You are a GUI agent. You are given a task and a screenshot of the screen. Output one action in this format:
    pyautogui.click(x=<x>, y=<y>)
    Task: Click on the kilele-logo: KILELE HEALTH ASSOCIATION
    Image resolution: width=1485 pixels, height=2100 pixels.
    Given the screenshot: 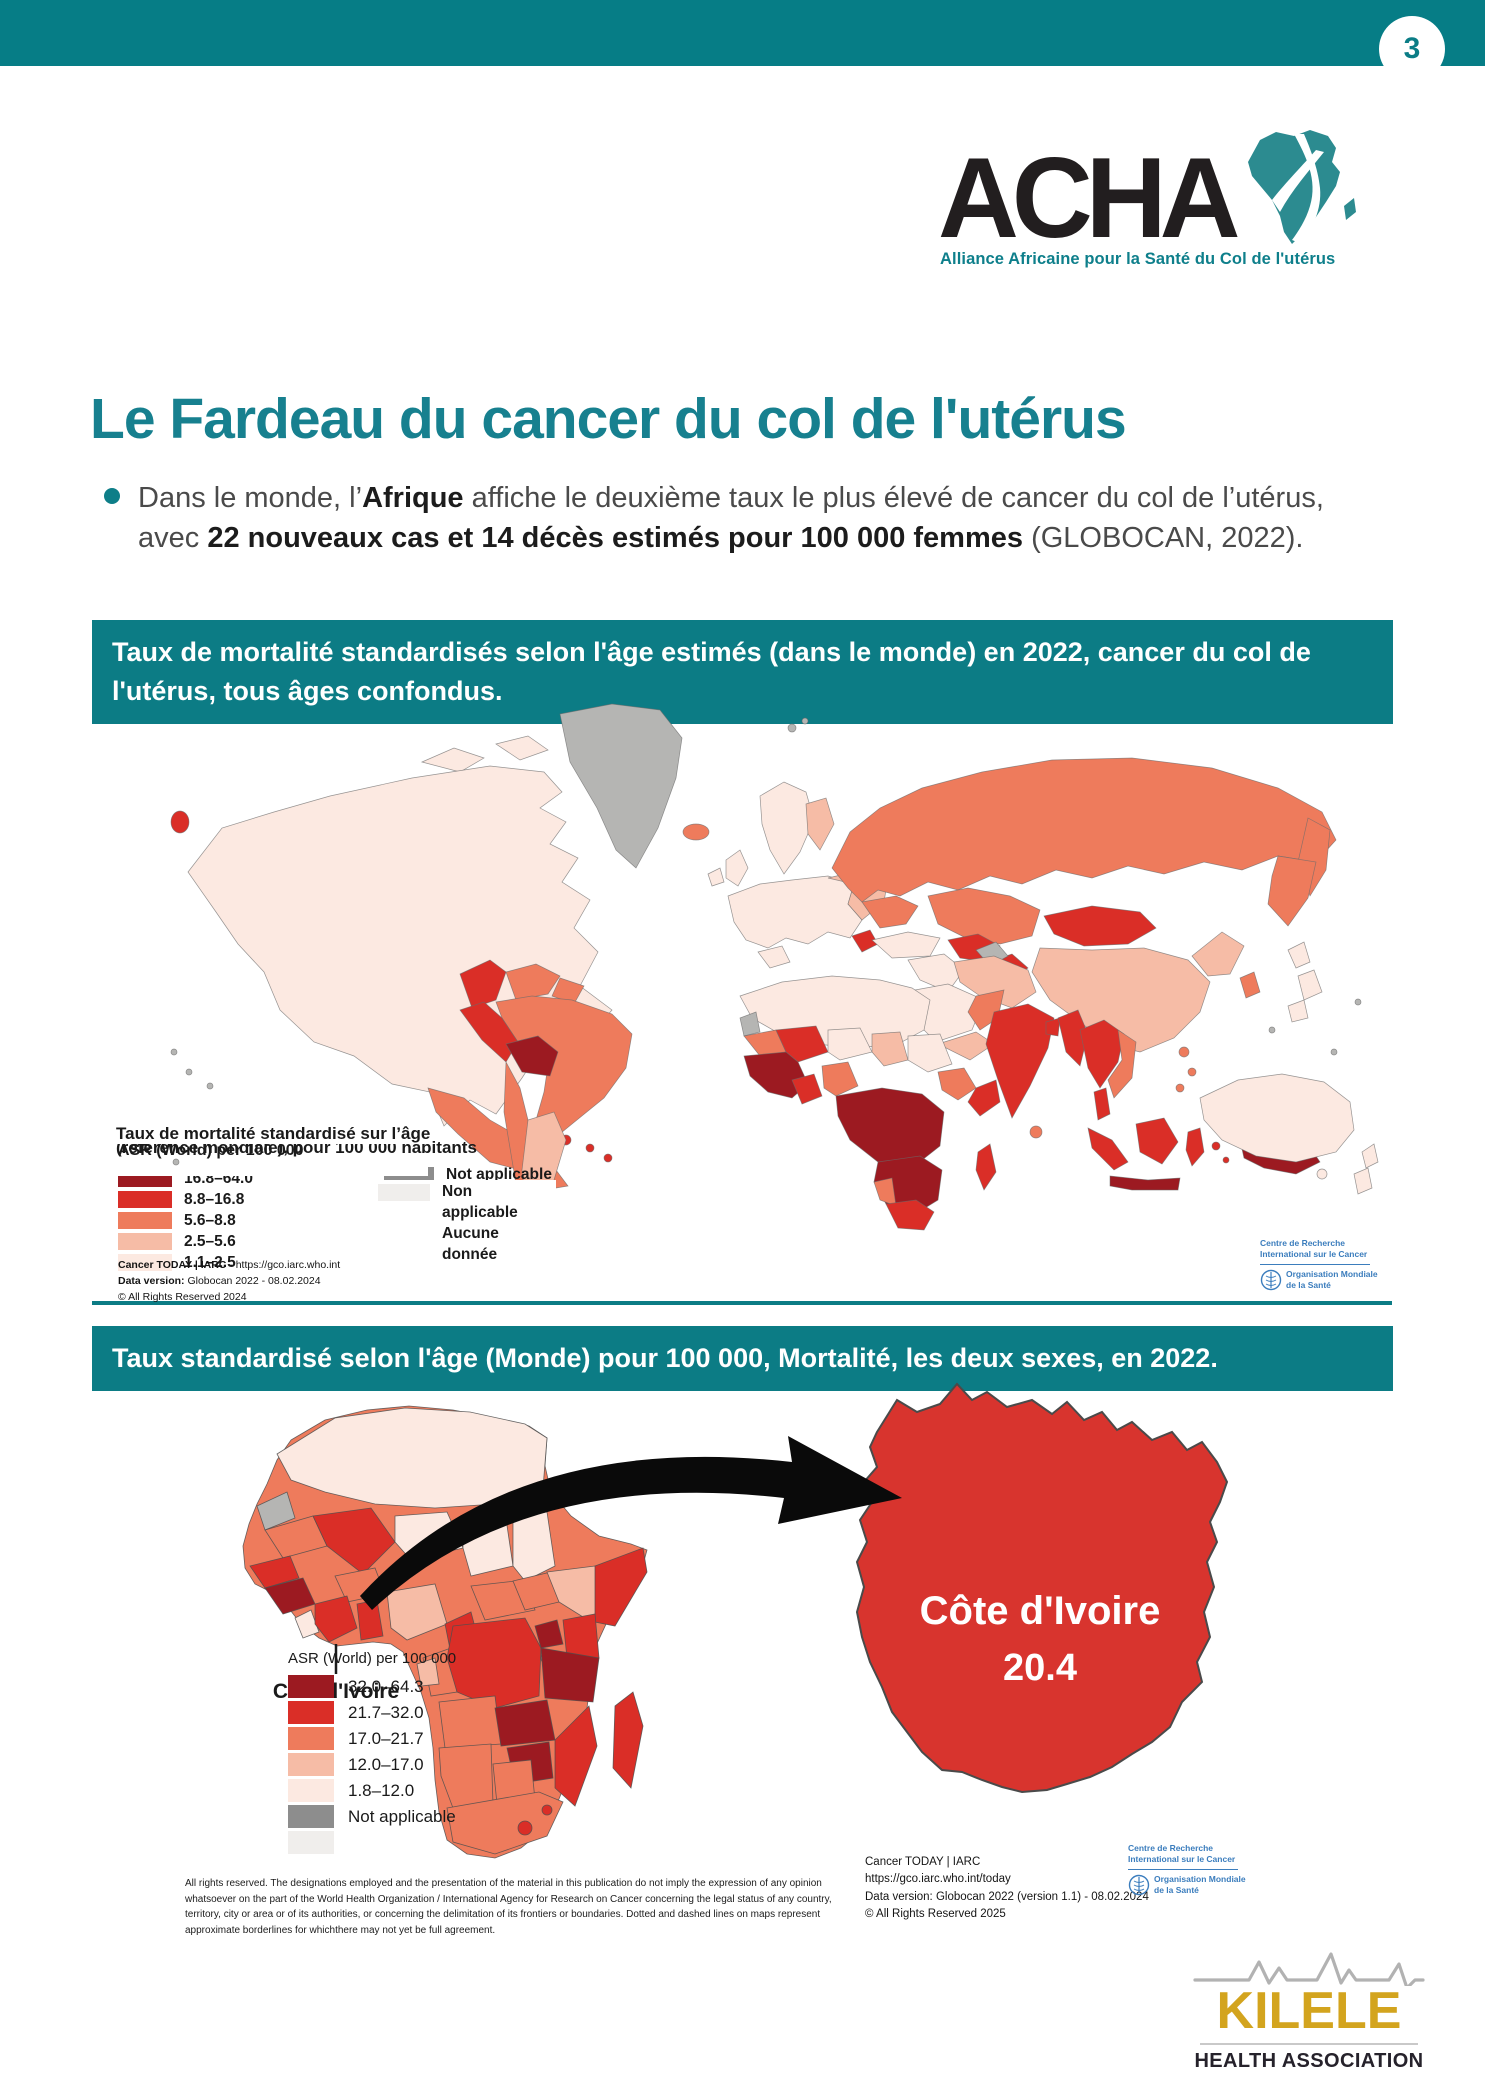 What is the action you would take?
    pyautogui.click(x=1309, y=2011)
    